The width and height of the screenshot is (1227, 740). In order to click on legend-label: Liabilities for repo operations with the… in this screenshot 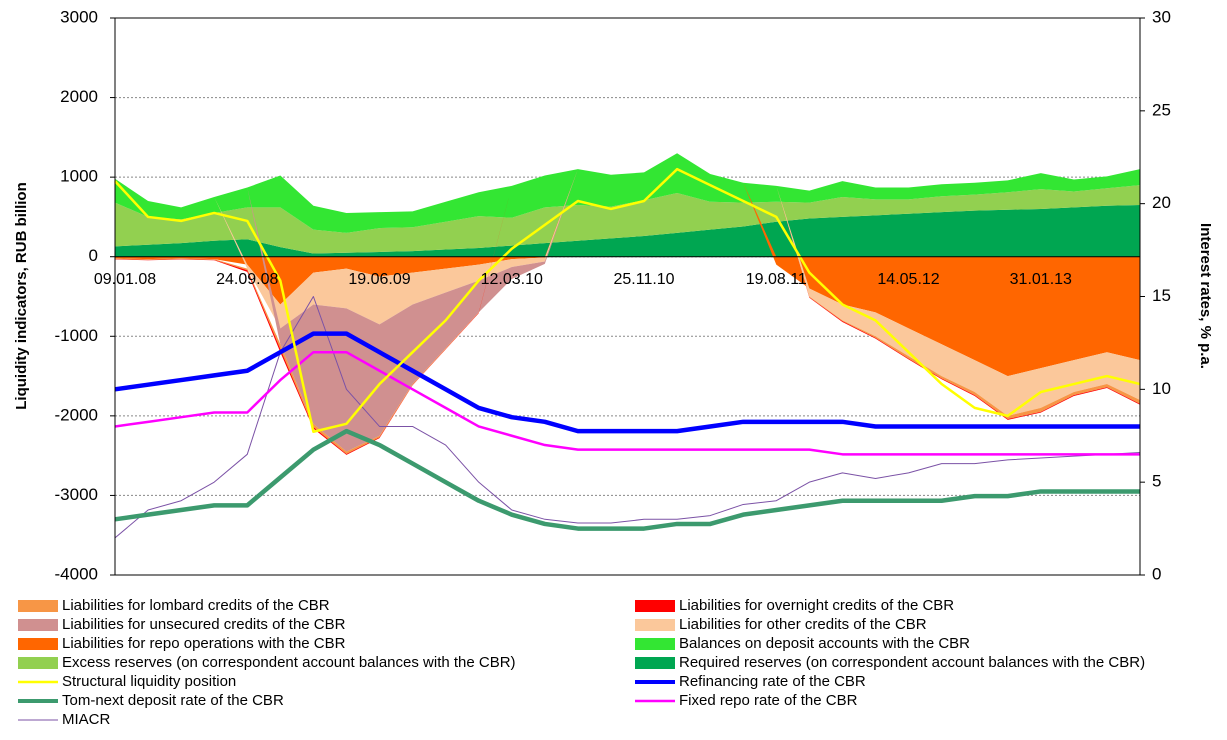, I will do `click(204, 643)`.